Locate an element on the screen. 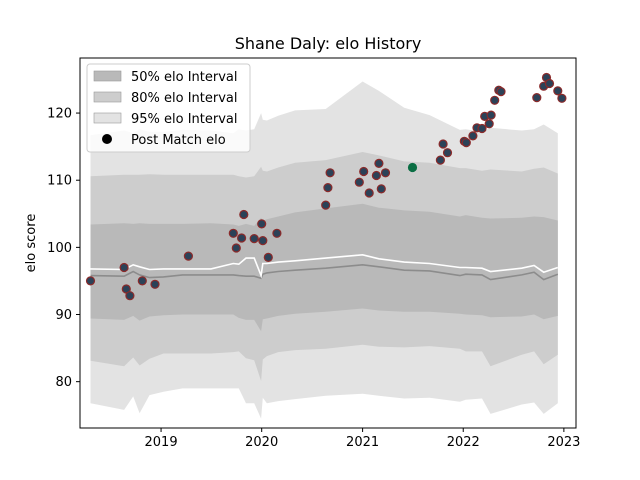  legend-label: 95% elo Interval is located at coordinates (184, 119).